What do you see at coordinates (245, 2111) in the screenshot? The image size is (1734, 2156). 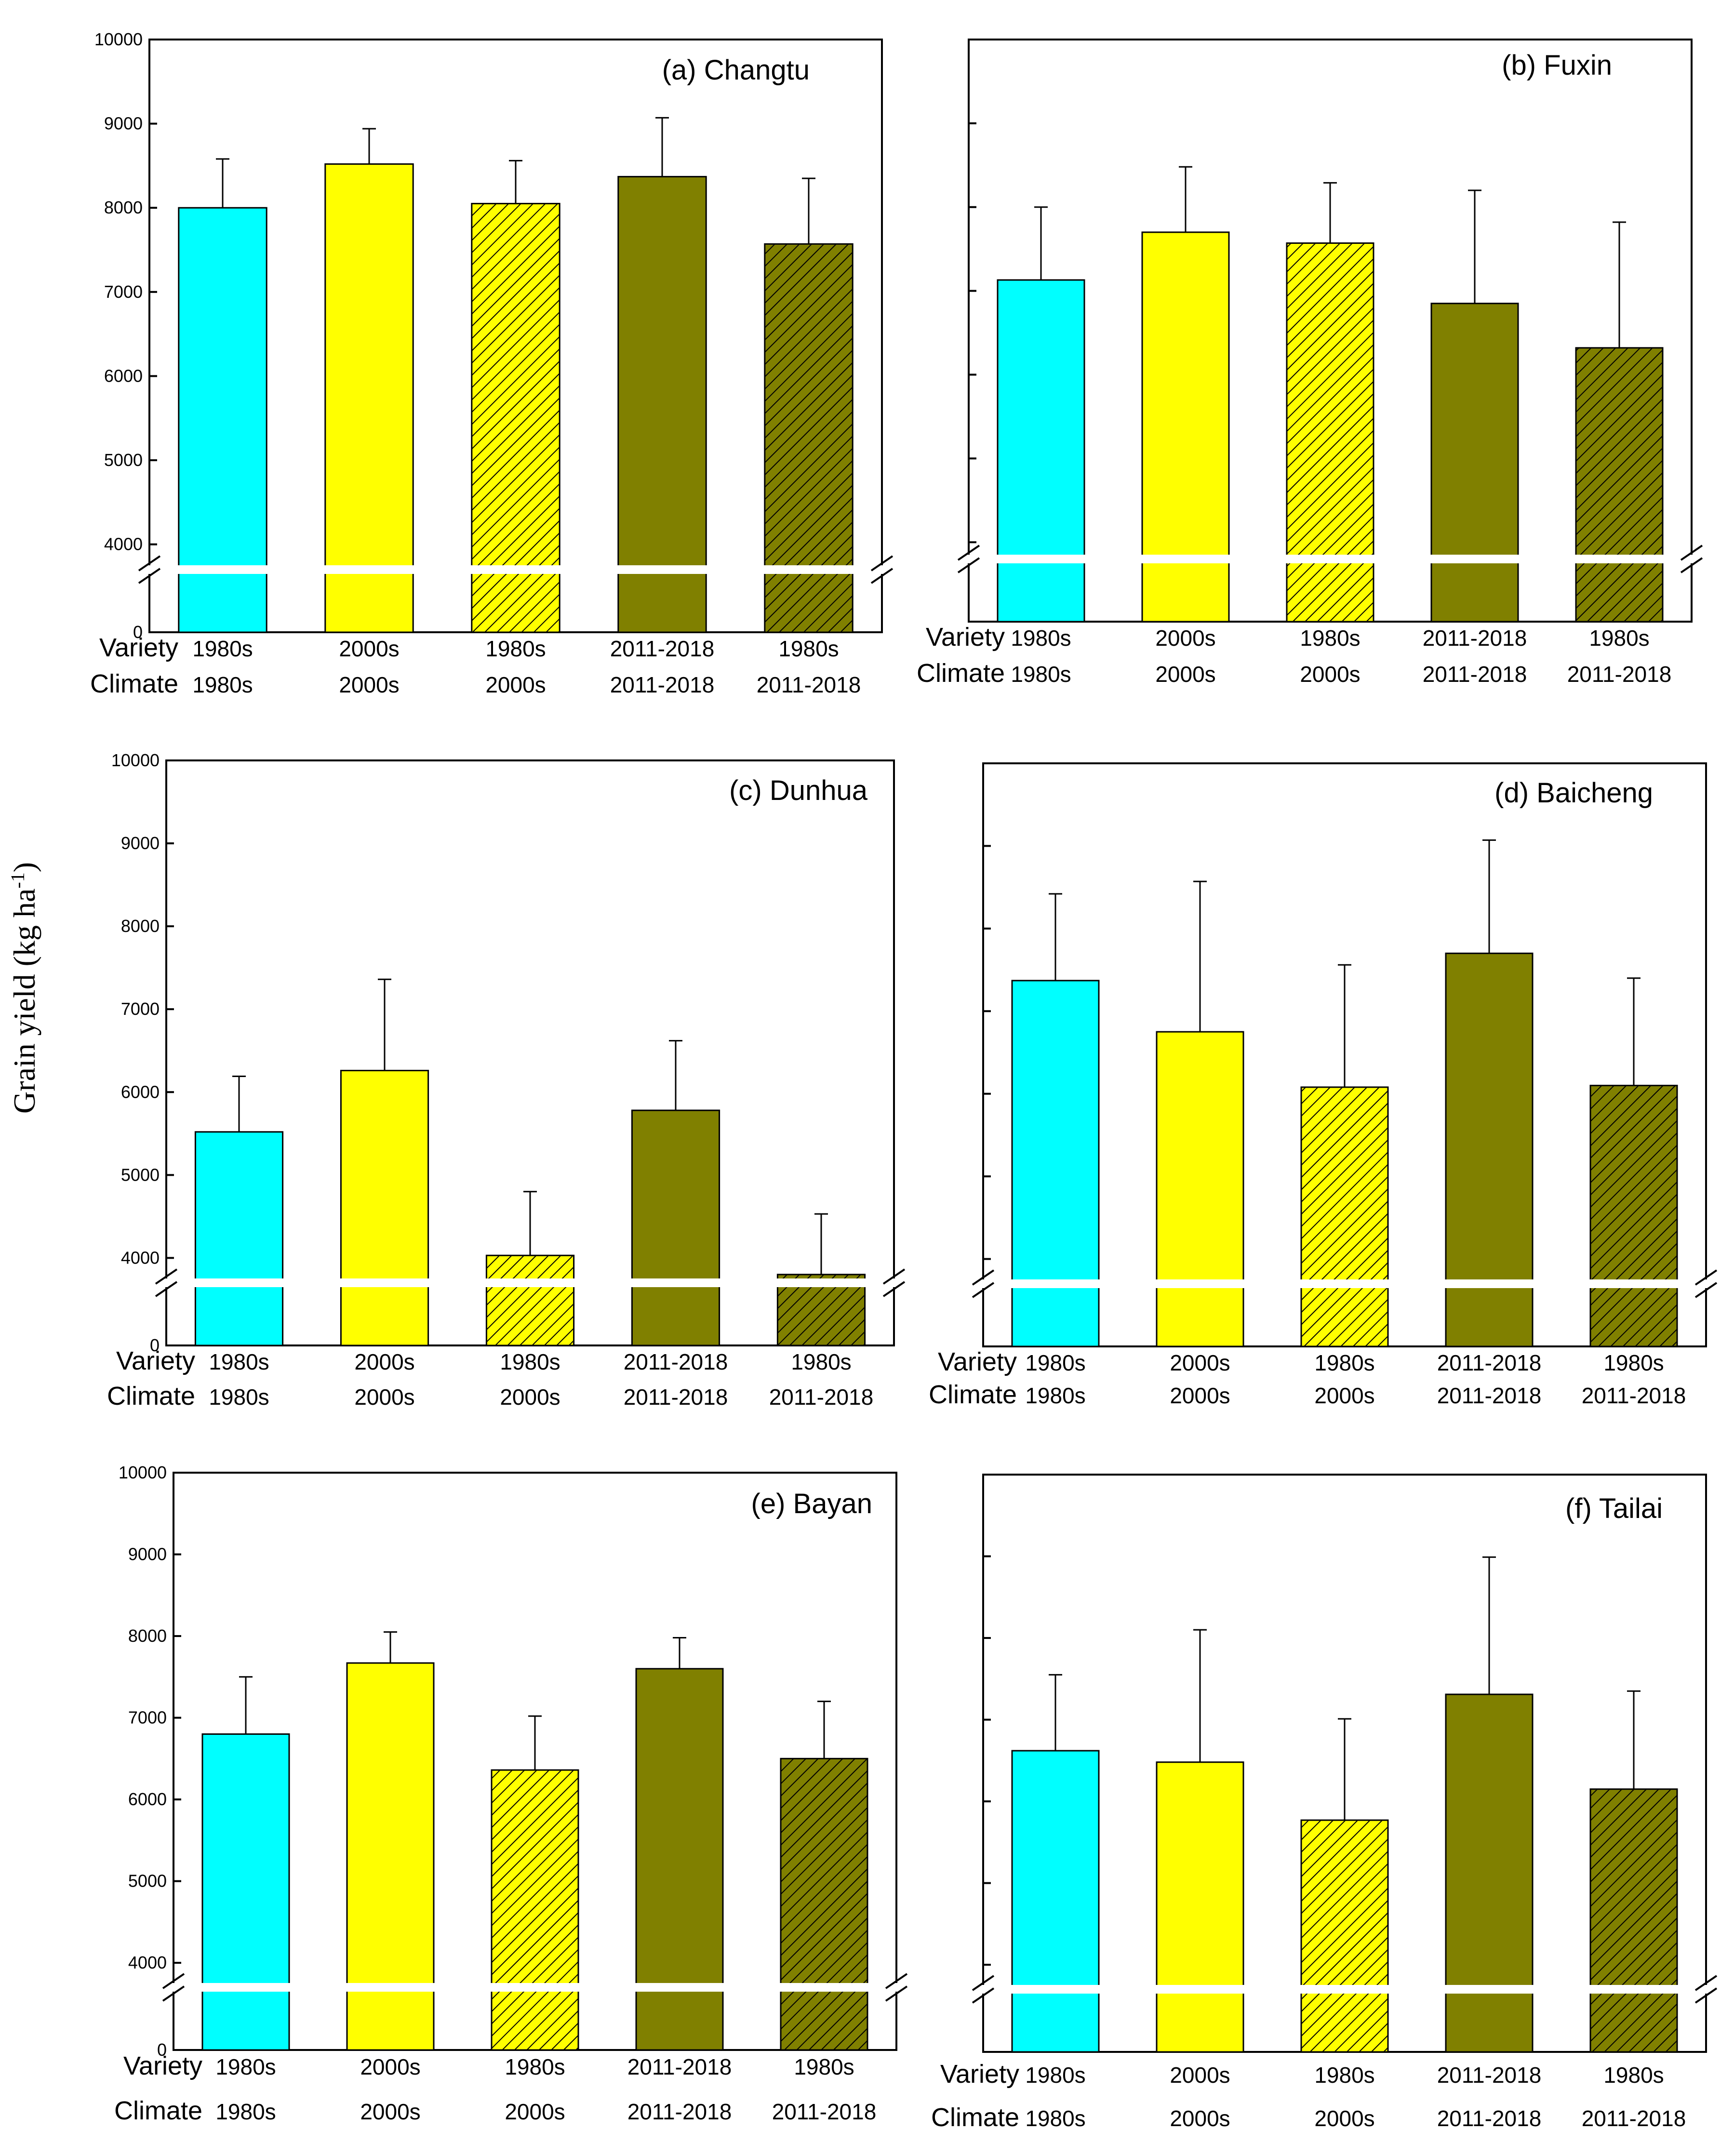 I see `climate-label: 1980s` at bounding box center [245, 2111].